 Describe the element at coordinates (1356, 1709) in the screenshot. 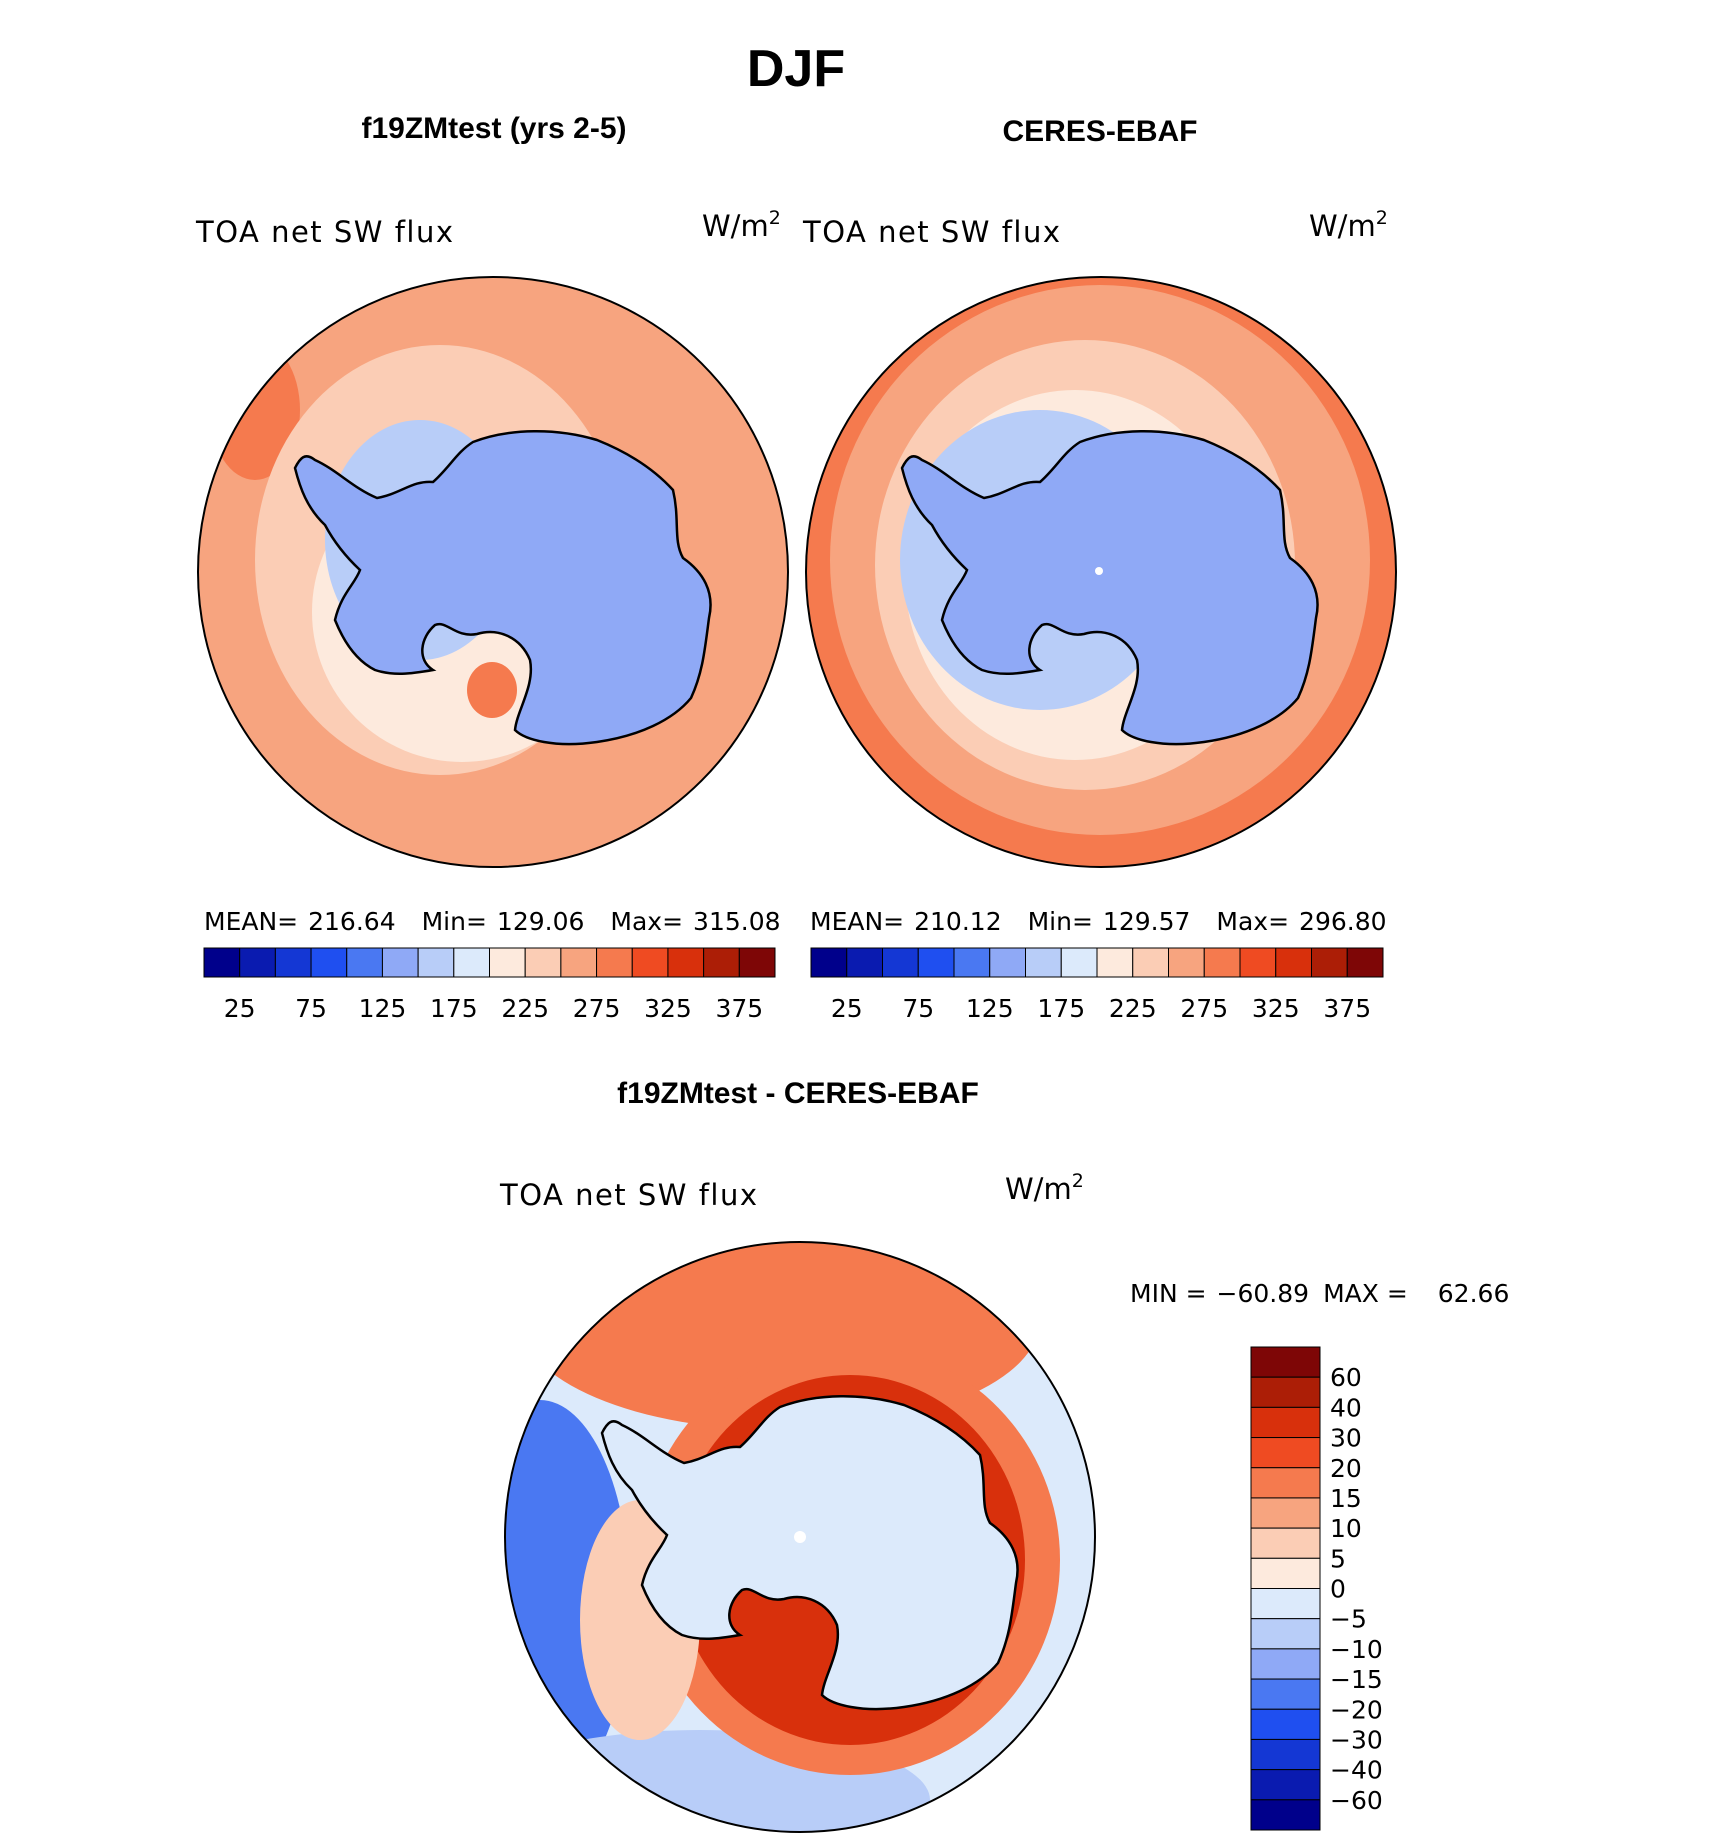

I see `colorbar-tick-label: −20` at that location.